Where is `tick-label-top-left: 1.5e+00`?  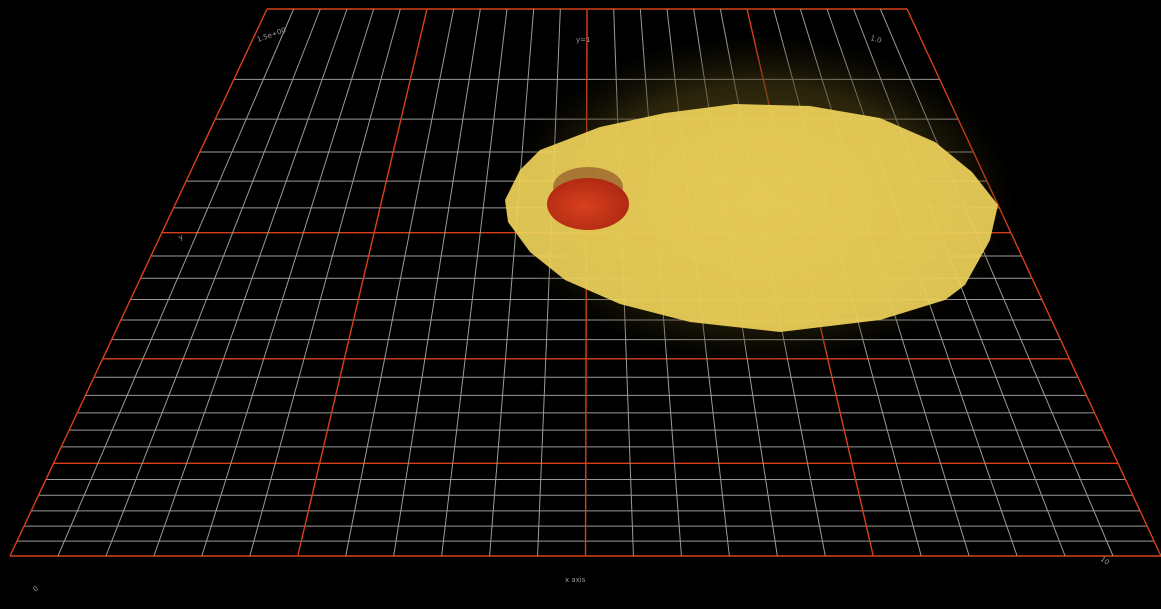
tick-label-top-left: 1.5e+00 is located at coordinates (271, 35).